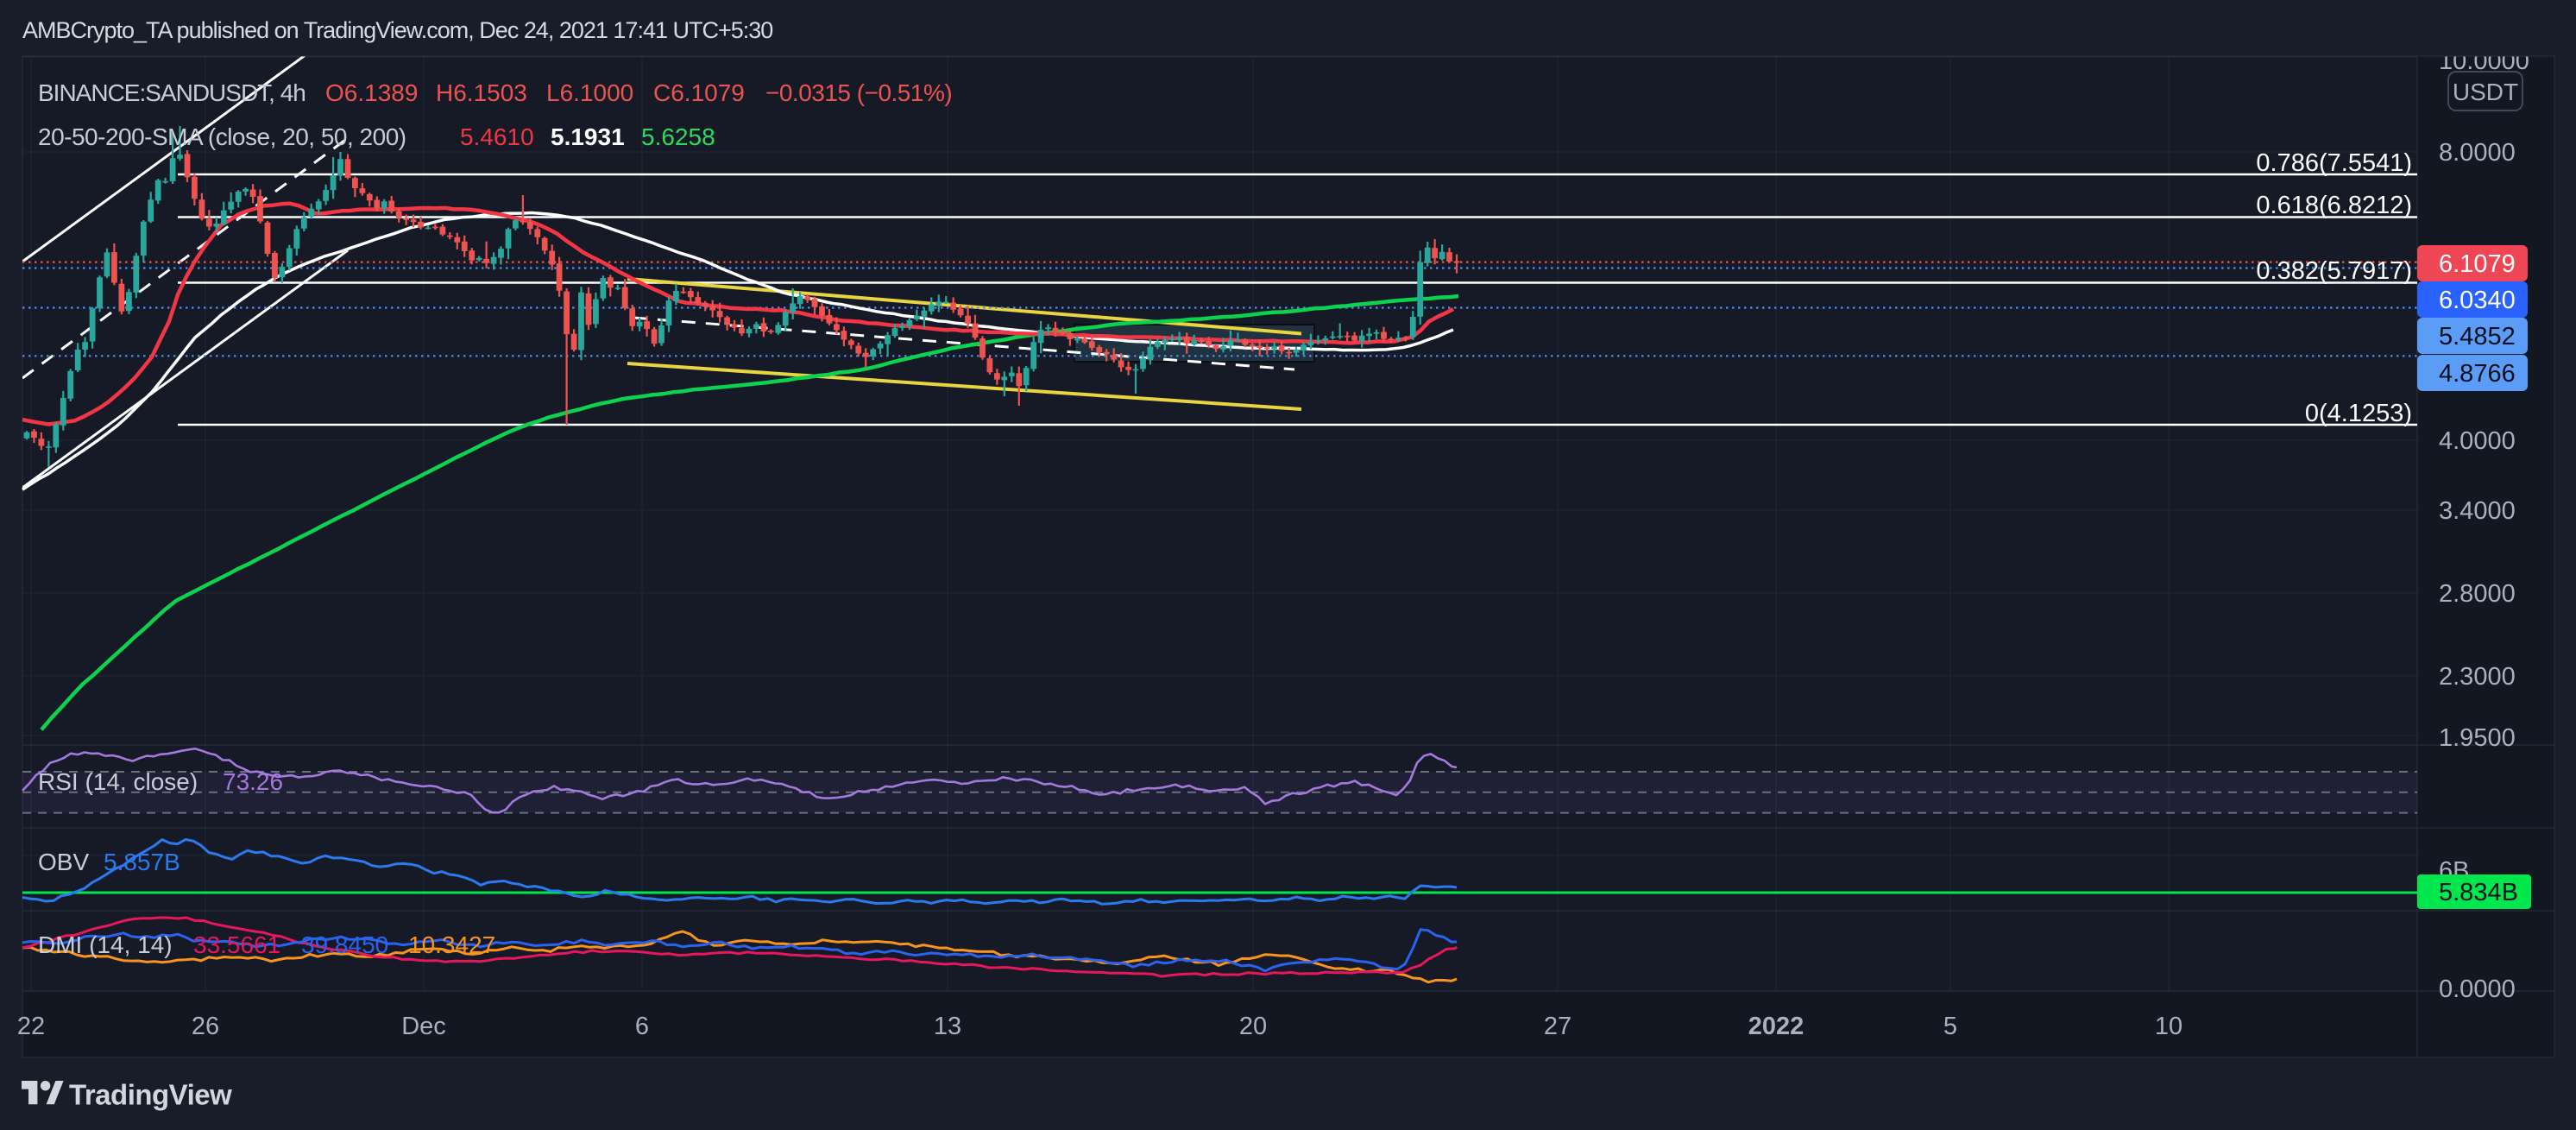  I want to click on svg-text: 20, so click(1253, 1026).